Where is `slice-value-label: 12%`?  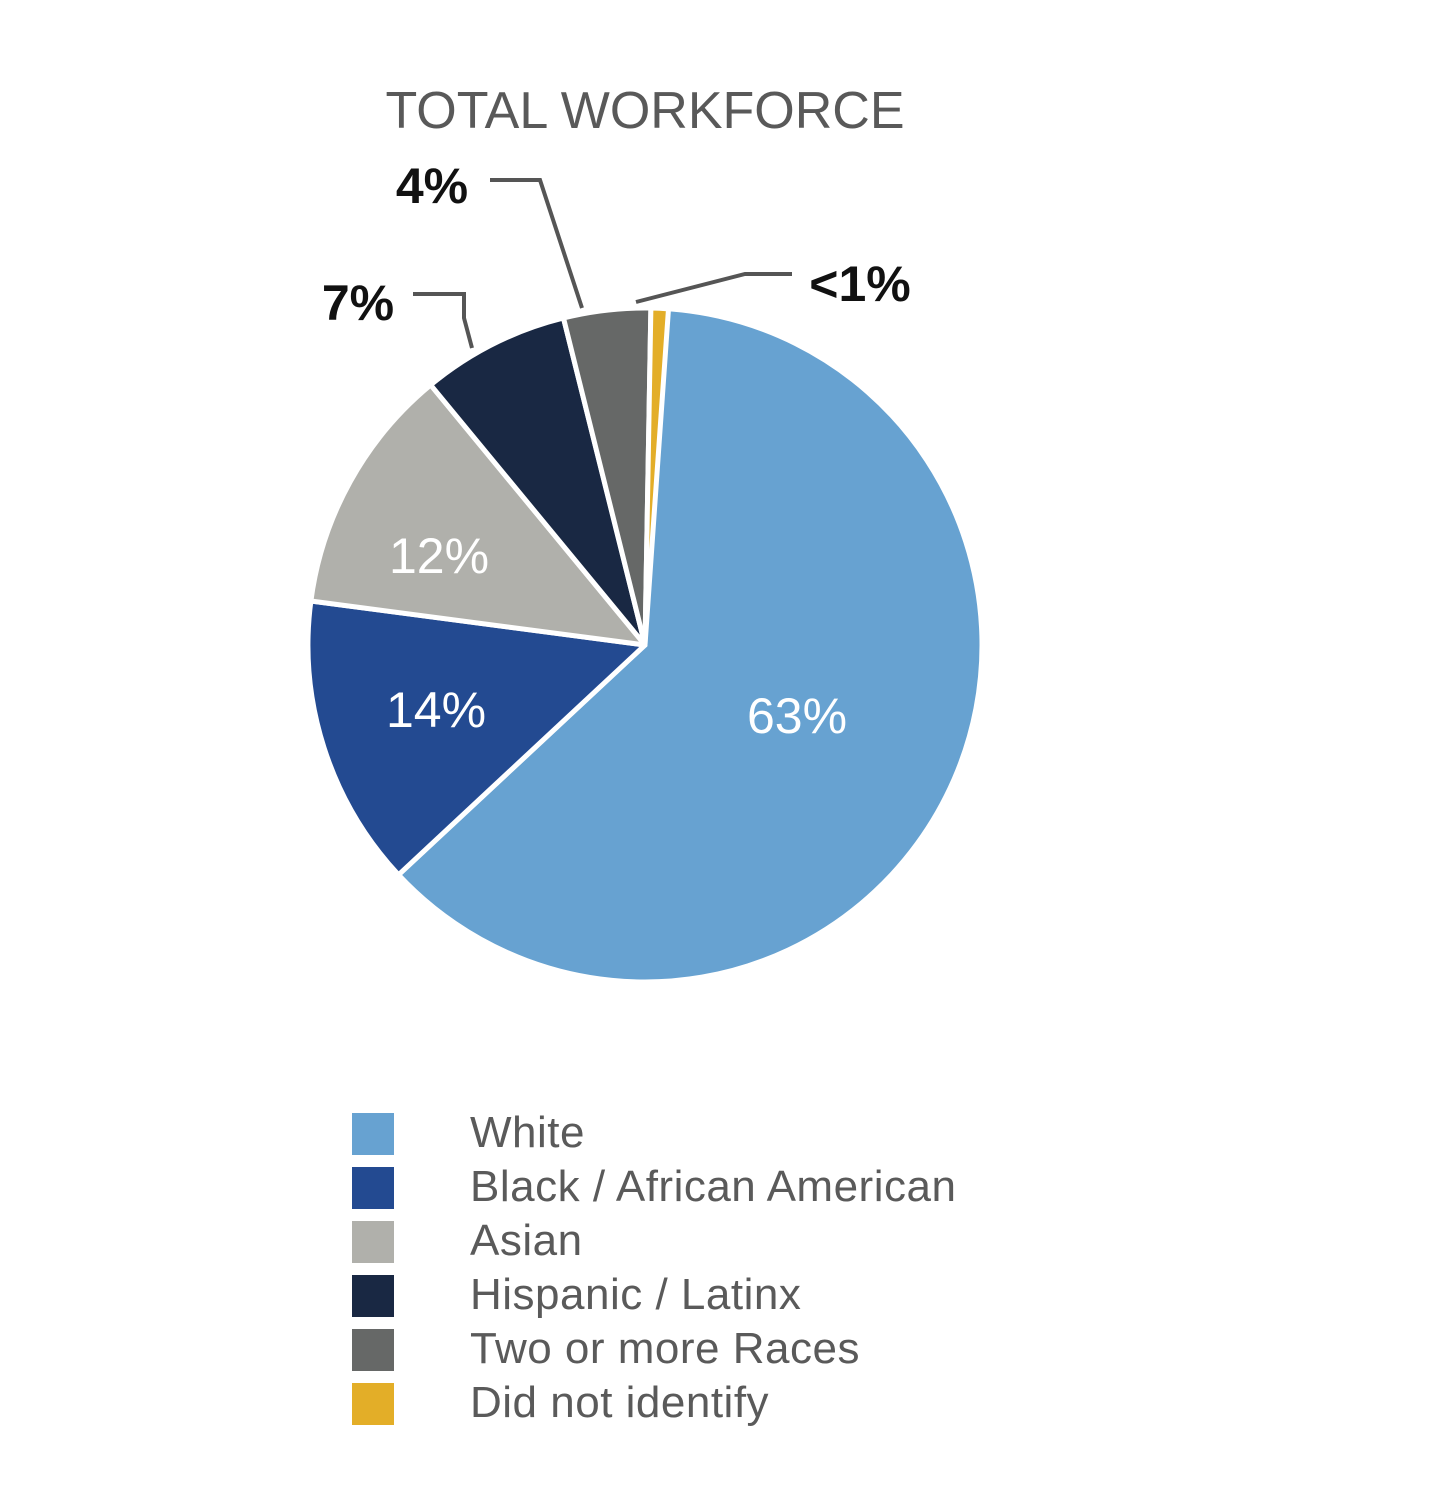
slice-value-label: 12% is located at coordinates (439, 556).